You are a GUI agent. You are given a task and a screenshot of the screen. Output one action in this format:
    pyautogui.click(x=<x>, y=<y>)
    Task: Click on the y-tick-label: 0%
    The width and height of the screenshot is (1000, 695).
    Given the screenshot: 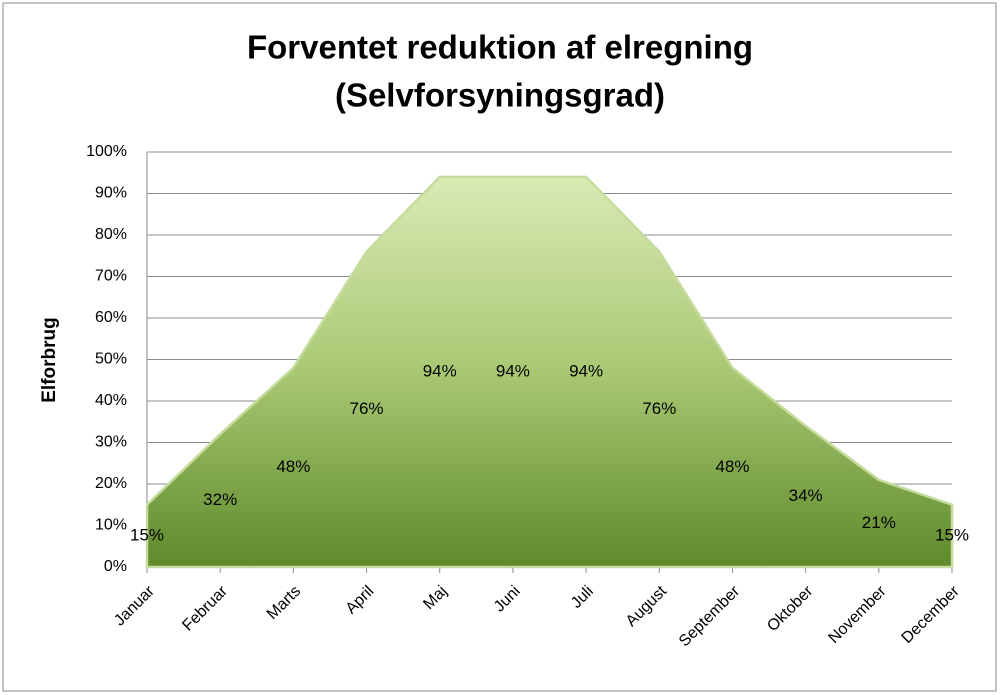 What is the action you would take?
    pyautogui.click(x=115, y=566)
    